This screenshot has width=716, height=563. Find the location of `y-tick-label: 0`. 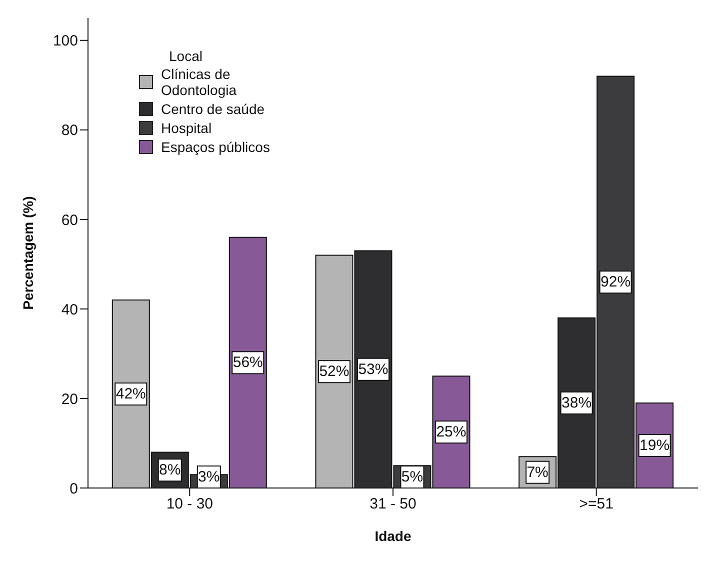

y-tick-label: 0 is located at coordinates (74, 489).